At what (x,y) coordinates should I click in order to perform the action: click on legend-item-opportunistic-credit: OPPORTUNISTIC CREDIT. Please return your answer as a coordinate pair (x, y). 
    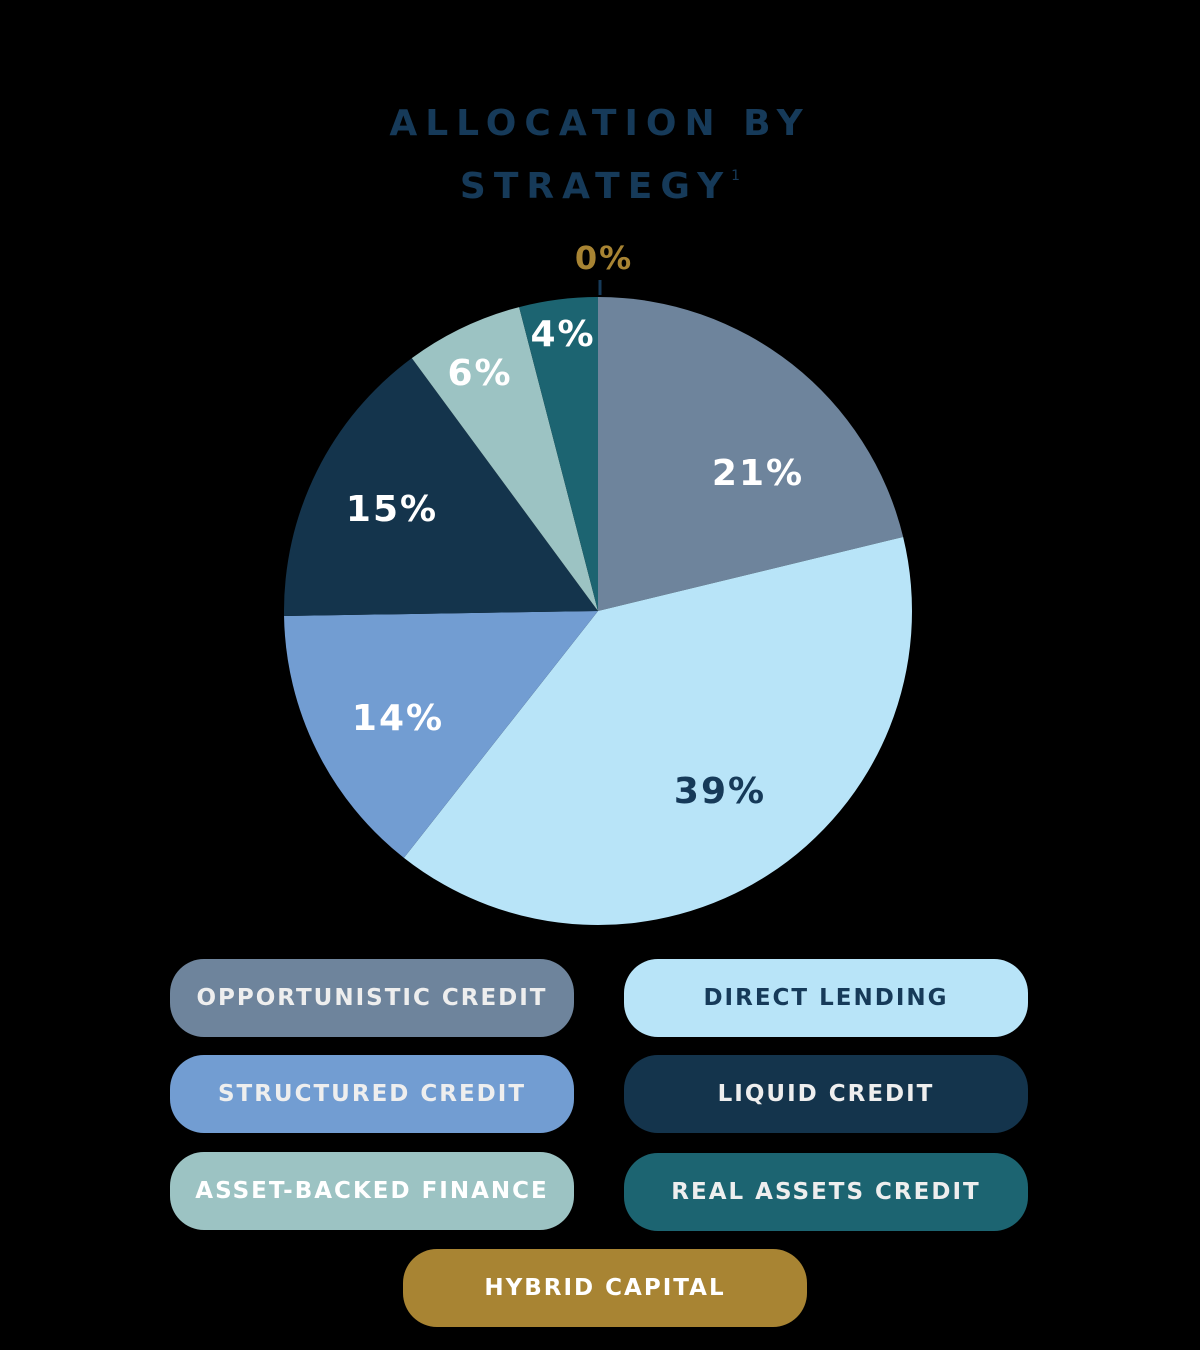
    Looking at the image, I should click on (372, 998).